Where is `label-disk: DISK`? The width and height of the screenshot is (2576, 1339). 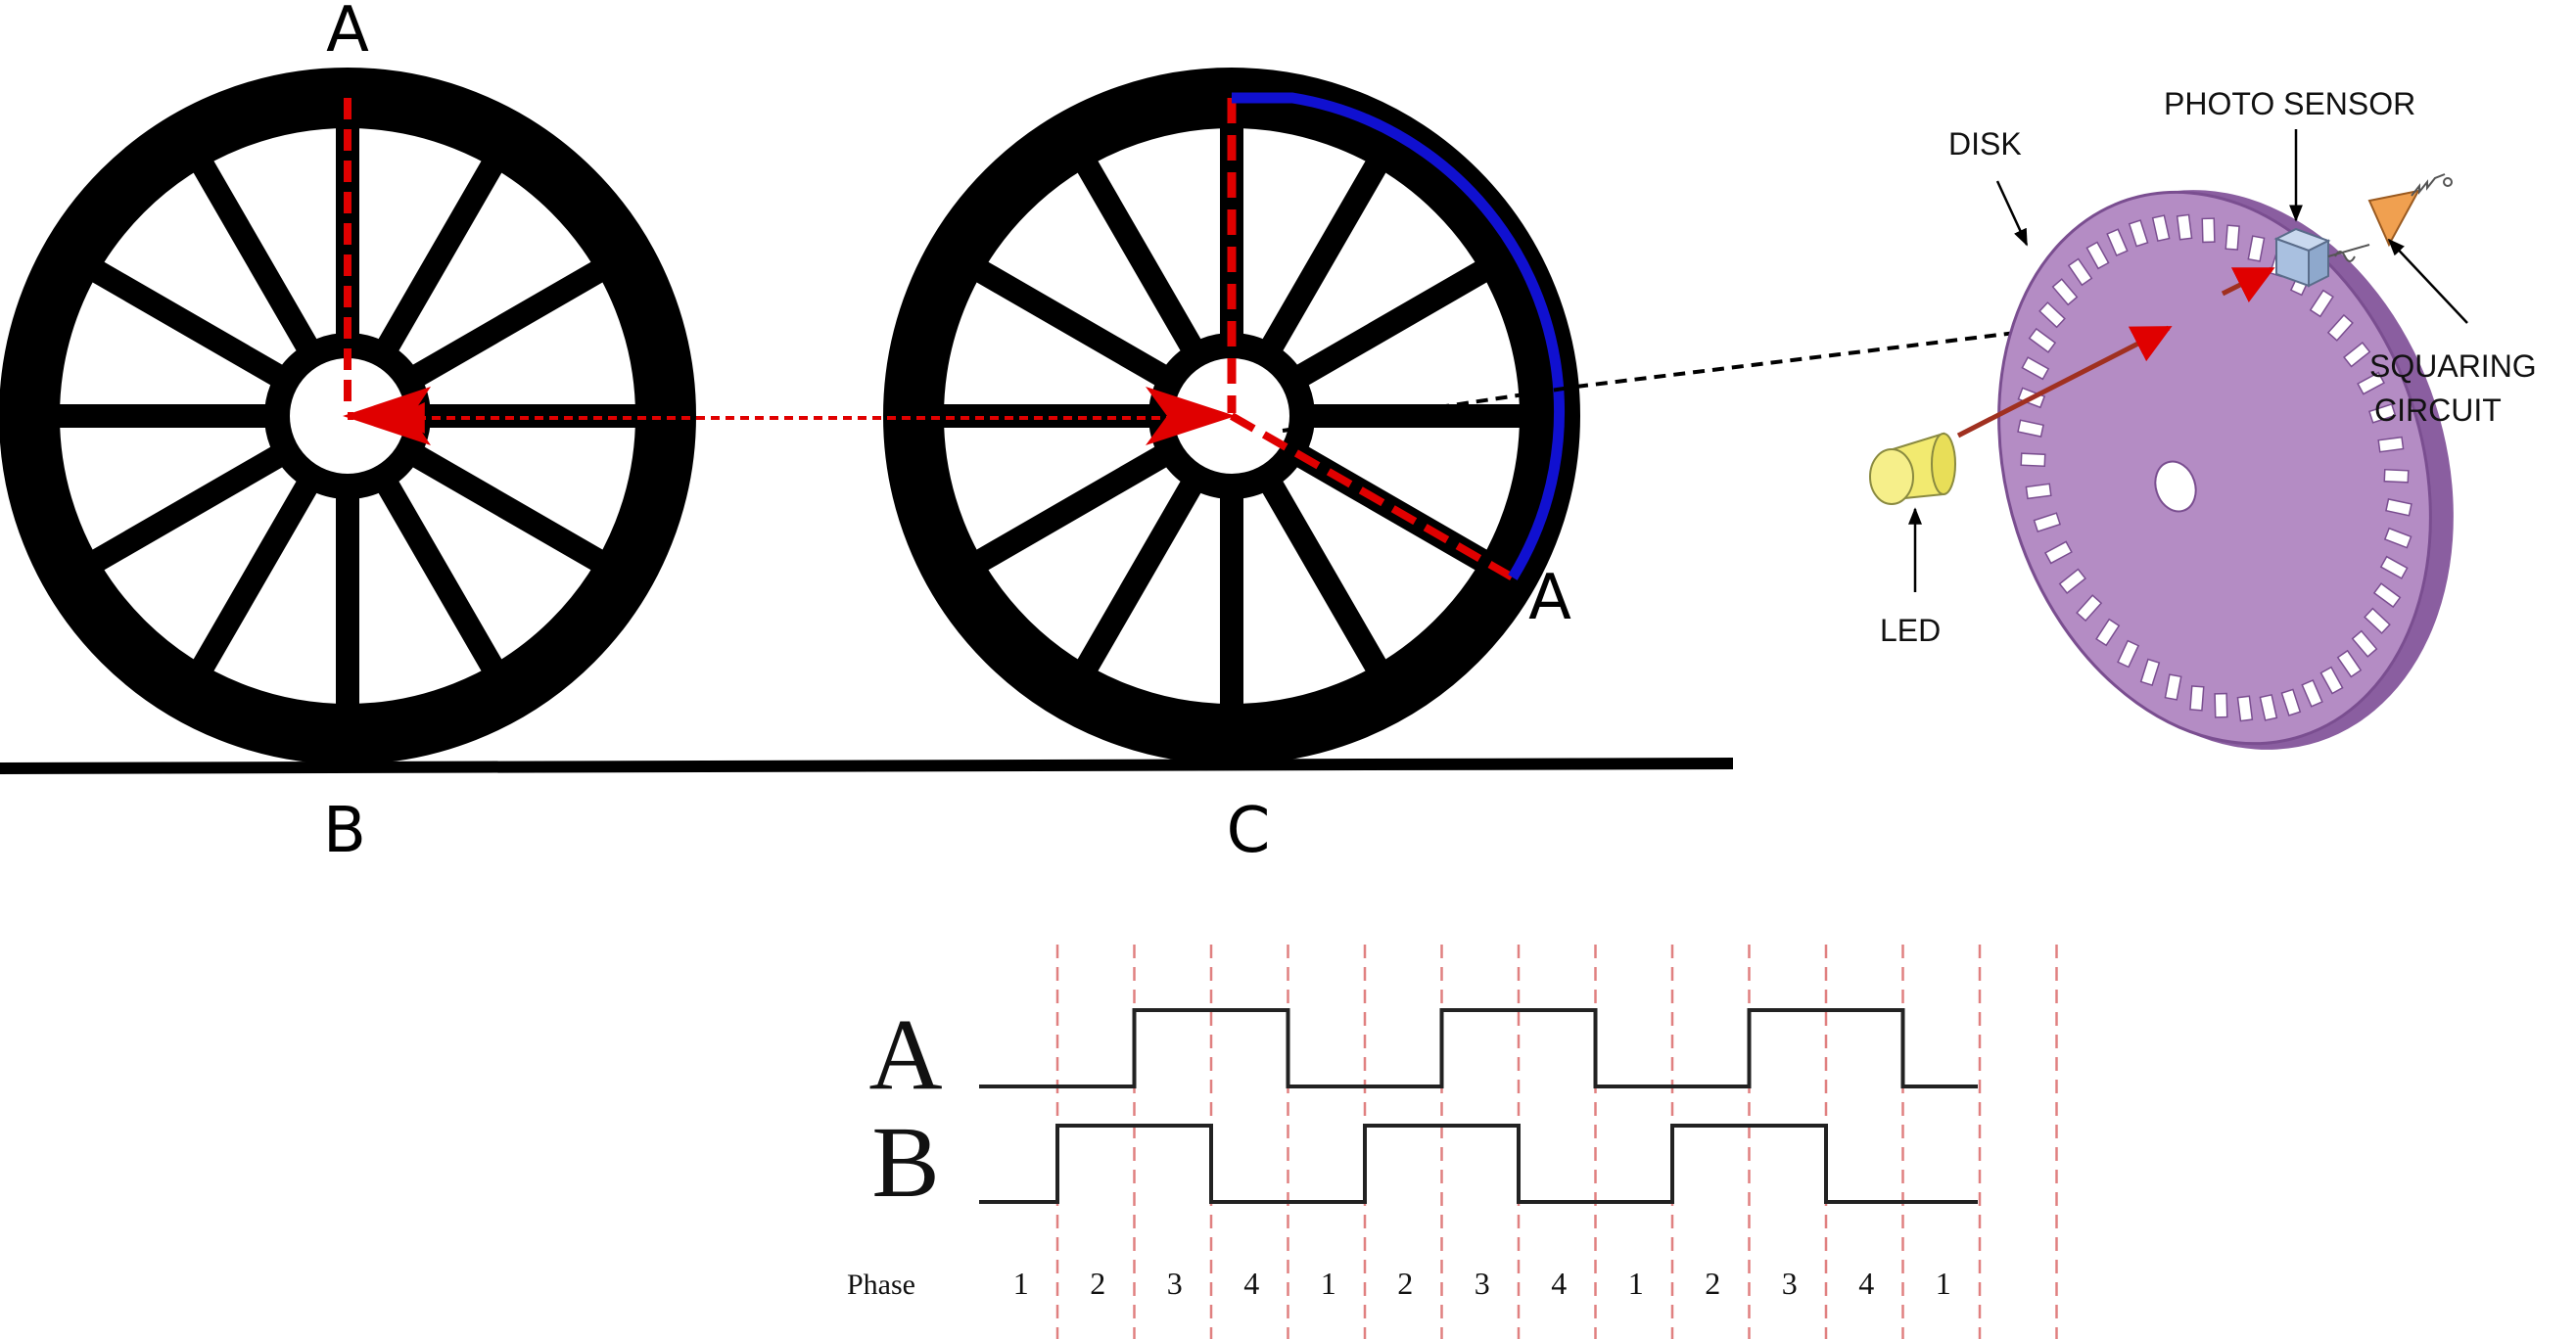 label-disk: DISK is located at coordinates (1985, 144).